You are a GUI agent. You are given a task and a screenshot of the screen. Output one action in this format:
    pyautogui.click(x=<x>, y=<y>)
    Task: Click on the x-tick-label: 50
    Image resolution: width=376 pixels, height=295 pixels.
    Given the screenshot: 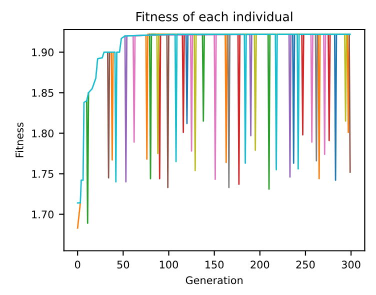 What is the action you would take?
    pyautogui.click(x=123, y=264)
    